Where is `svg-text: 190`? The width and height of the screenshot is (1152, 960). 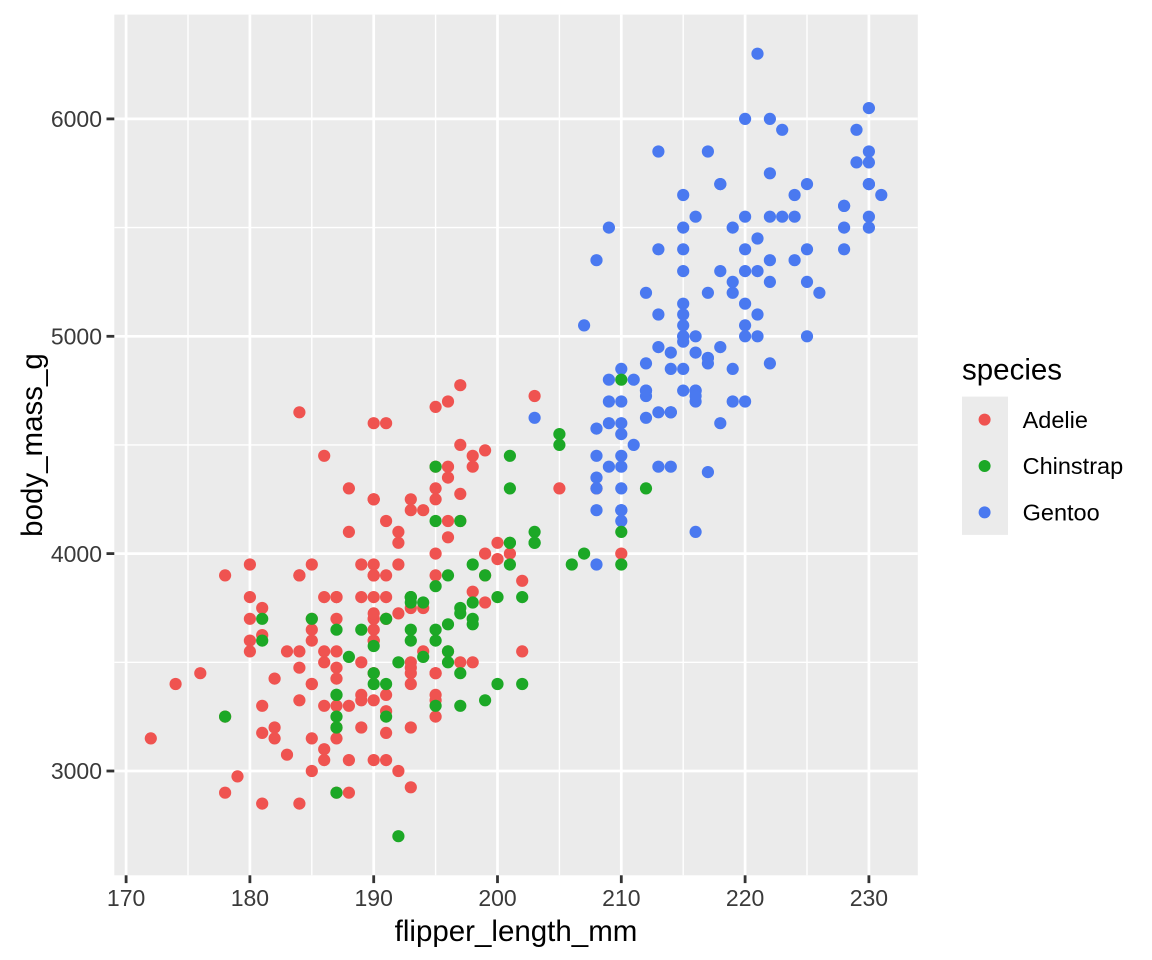
svg-text: 190 is located at coordinates (374, 898).